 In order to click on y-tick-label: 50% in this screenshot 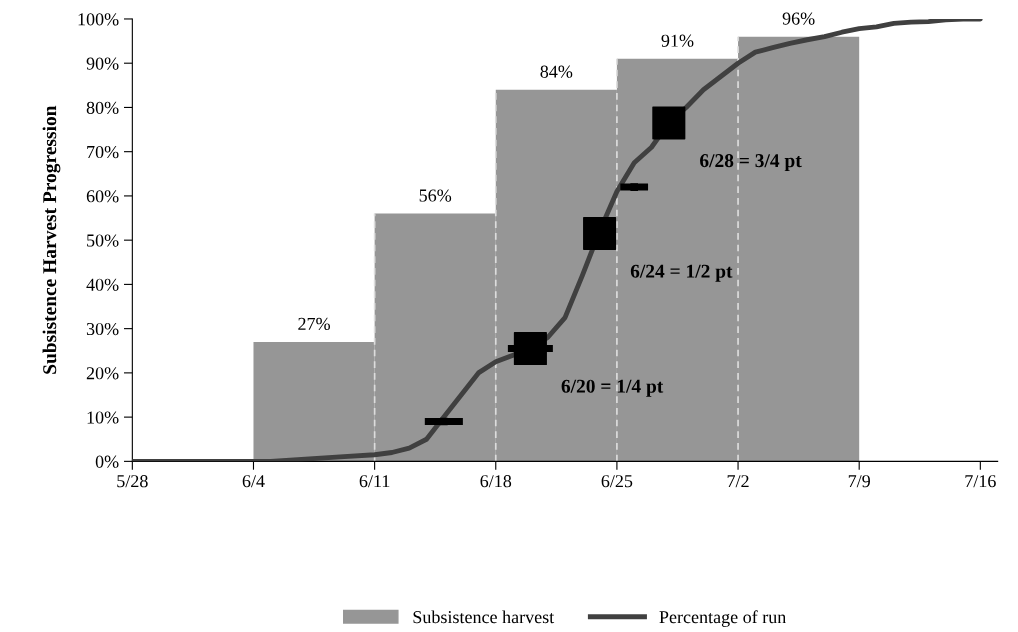, I will do `click(103, 240)`.